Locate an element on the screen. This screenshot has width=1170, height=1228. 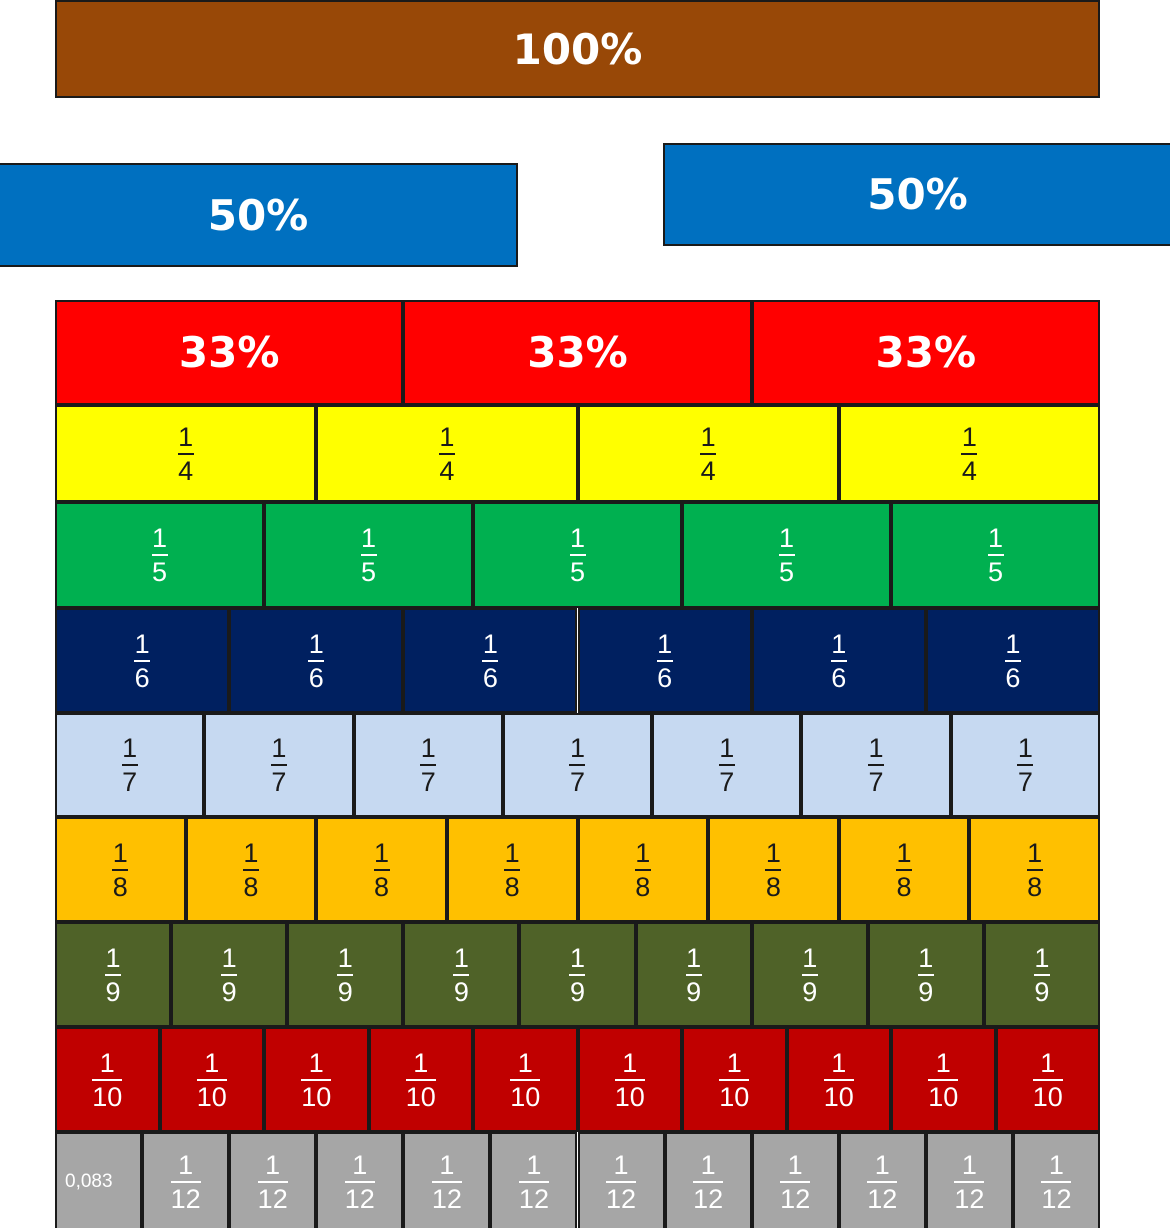
denominator: 7 is located at coordinates (279, 782).